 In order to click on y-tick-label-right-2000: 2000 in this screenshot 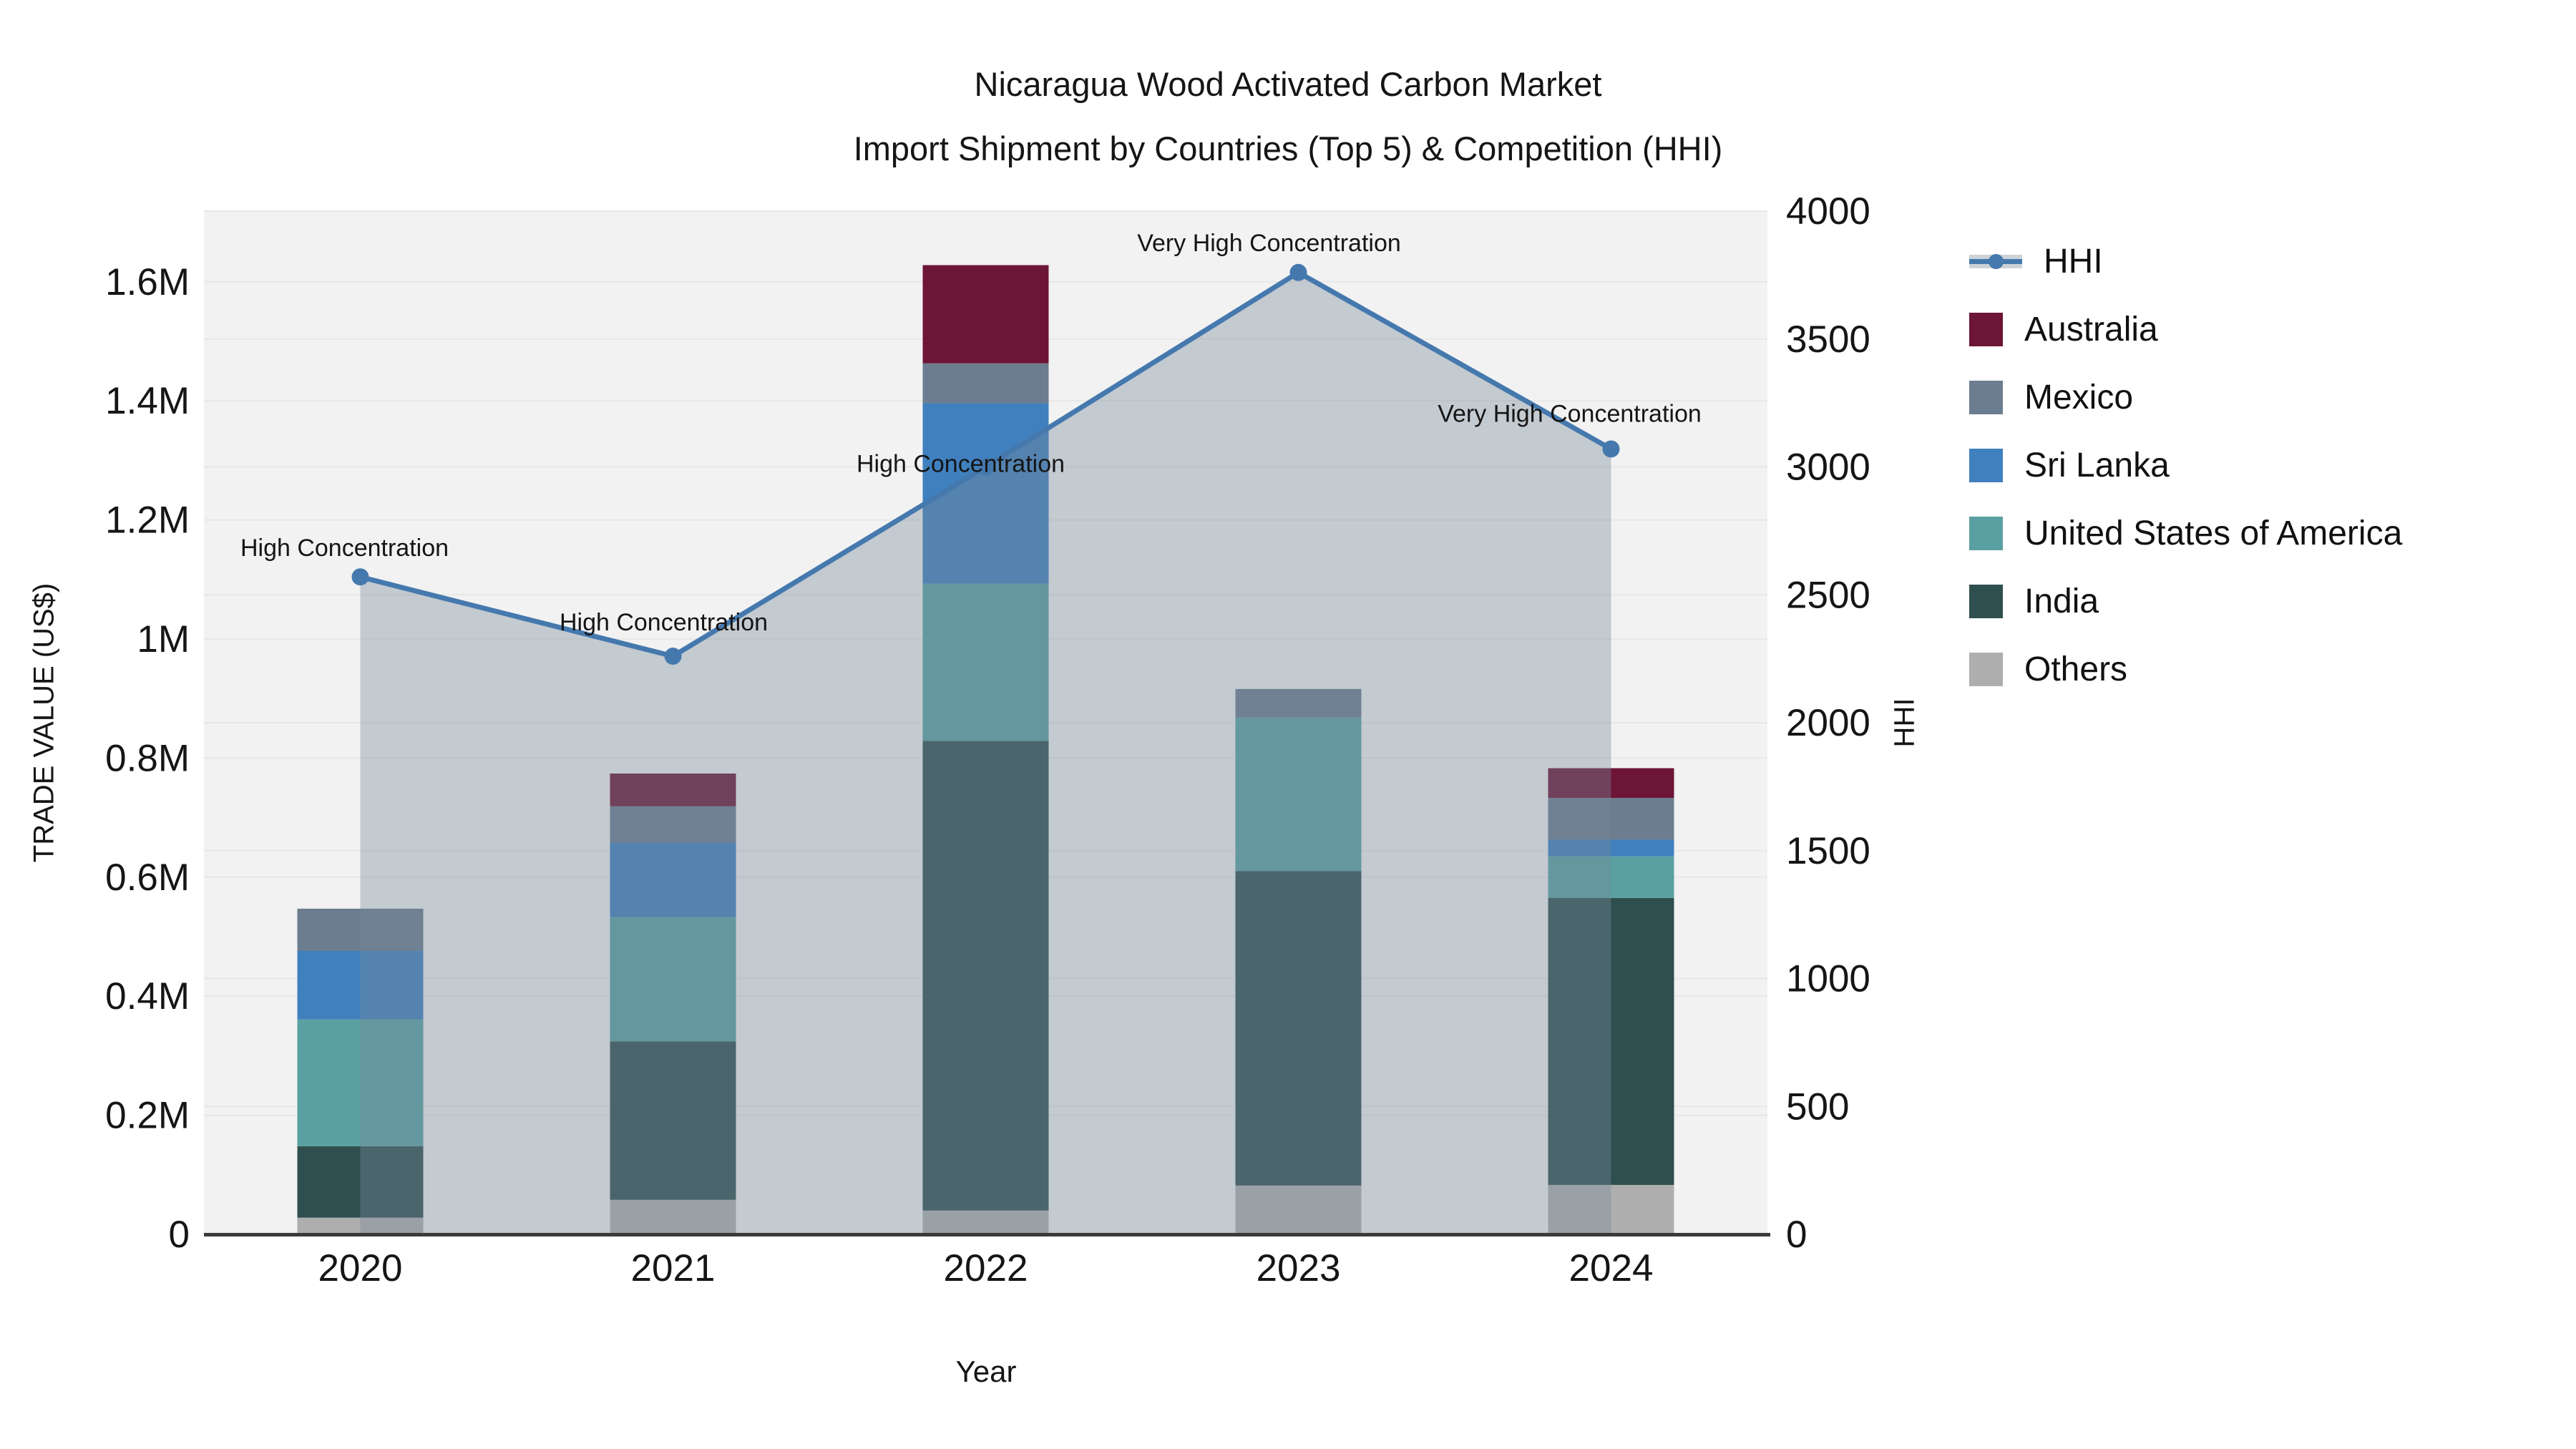, I will do `click(1828, 723)`.